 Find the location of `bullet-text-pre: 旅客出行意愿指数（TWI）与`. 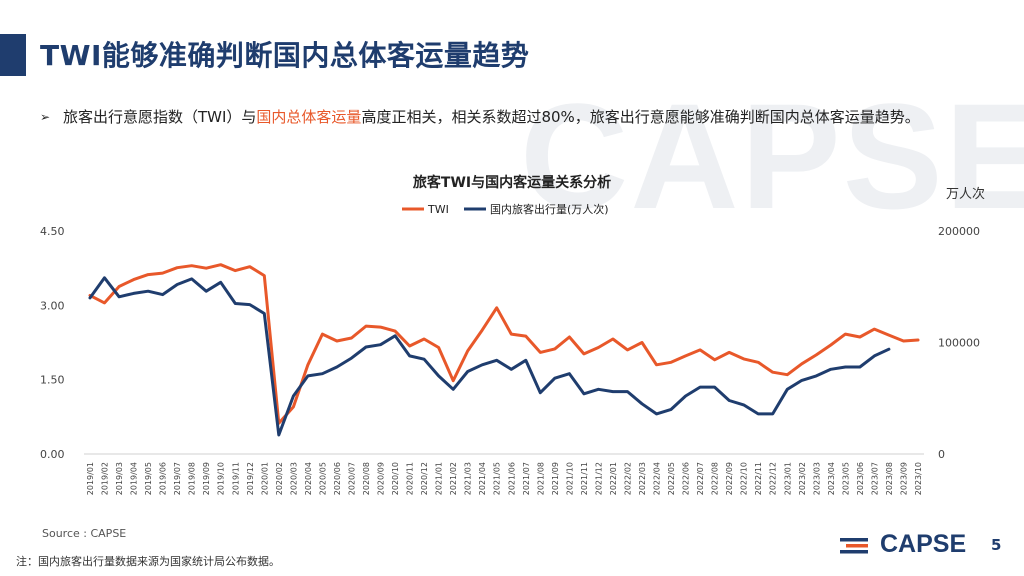

bullet-text-pre: 旅客出行意愿指数（TWI）与 is located at coordinates (160, 117).